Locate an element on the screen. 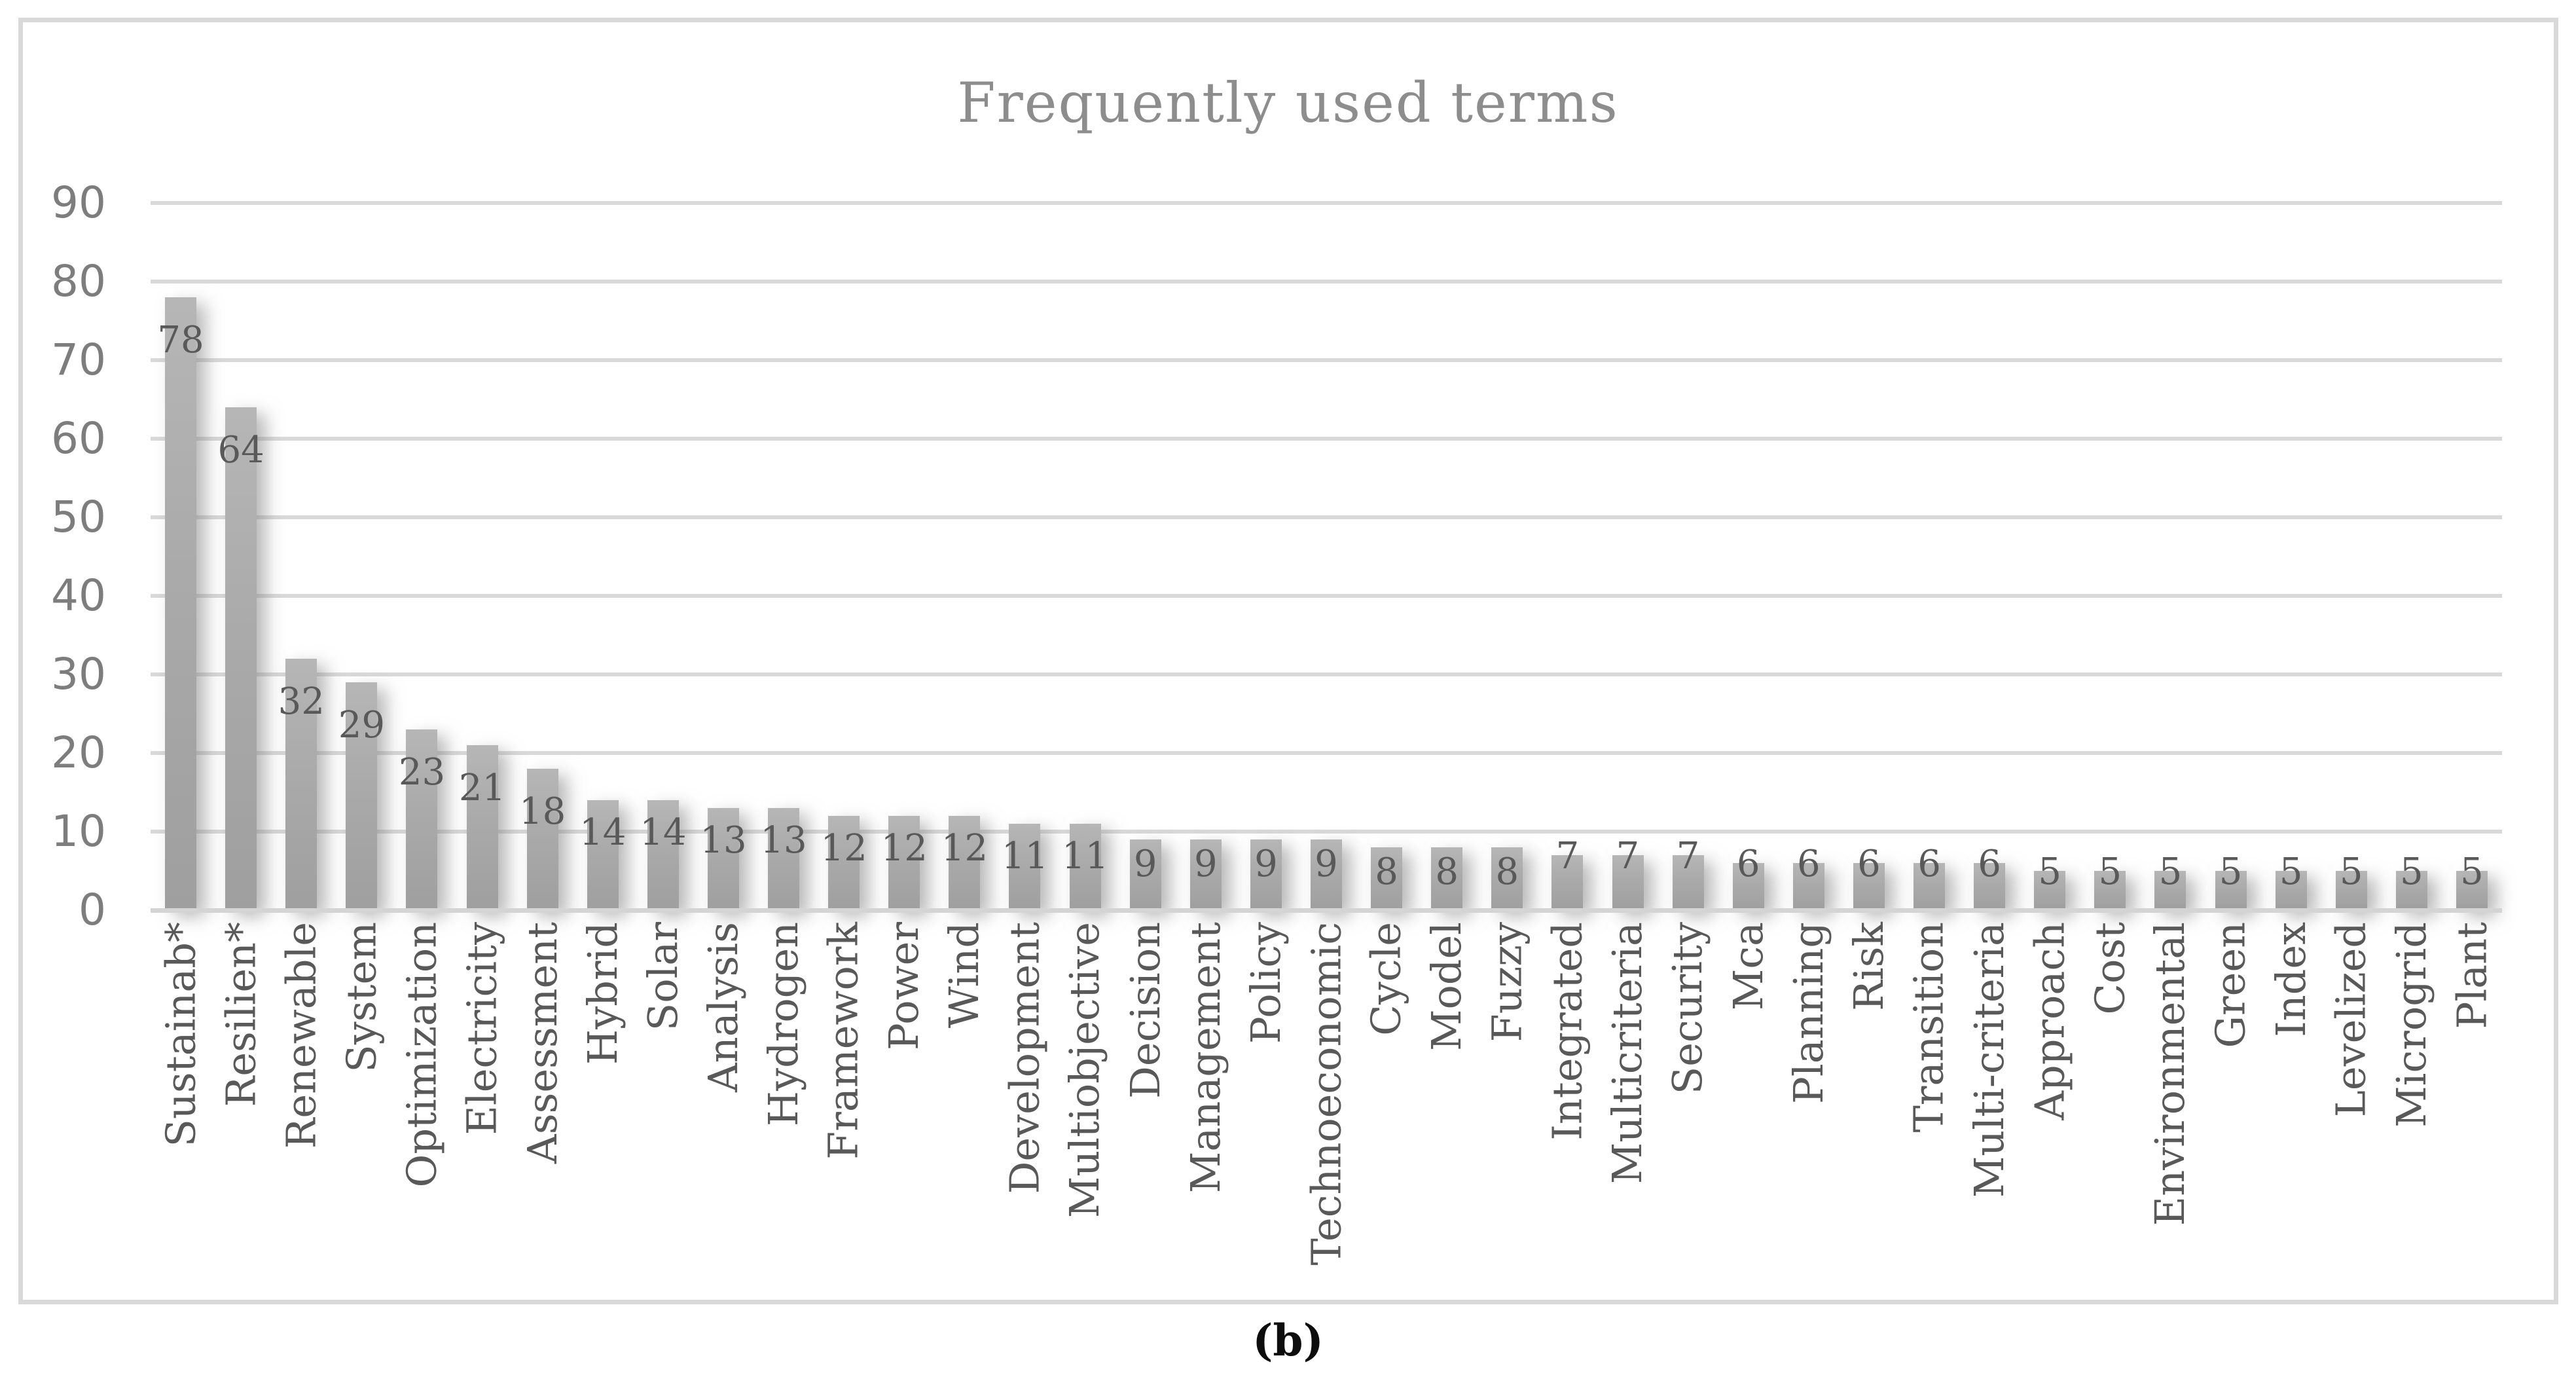 The height and width of the screenshot is (1398, 2576). x-axis-category-label: Cycle is located at coordinates (1386, 979).